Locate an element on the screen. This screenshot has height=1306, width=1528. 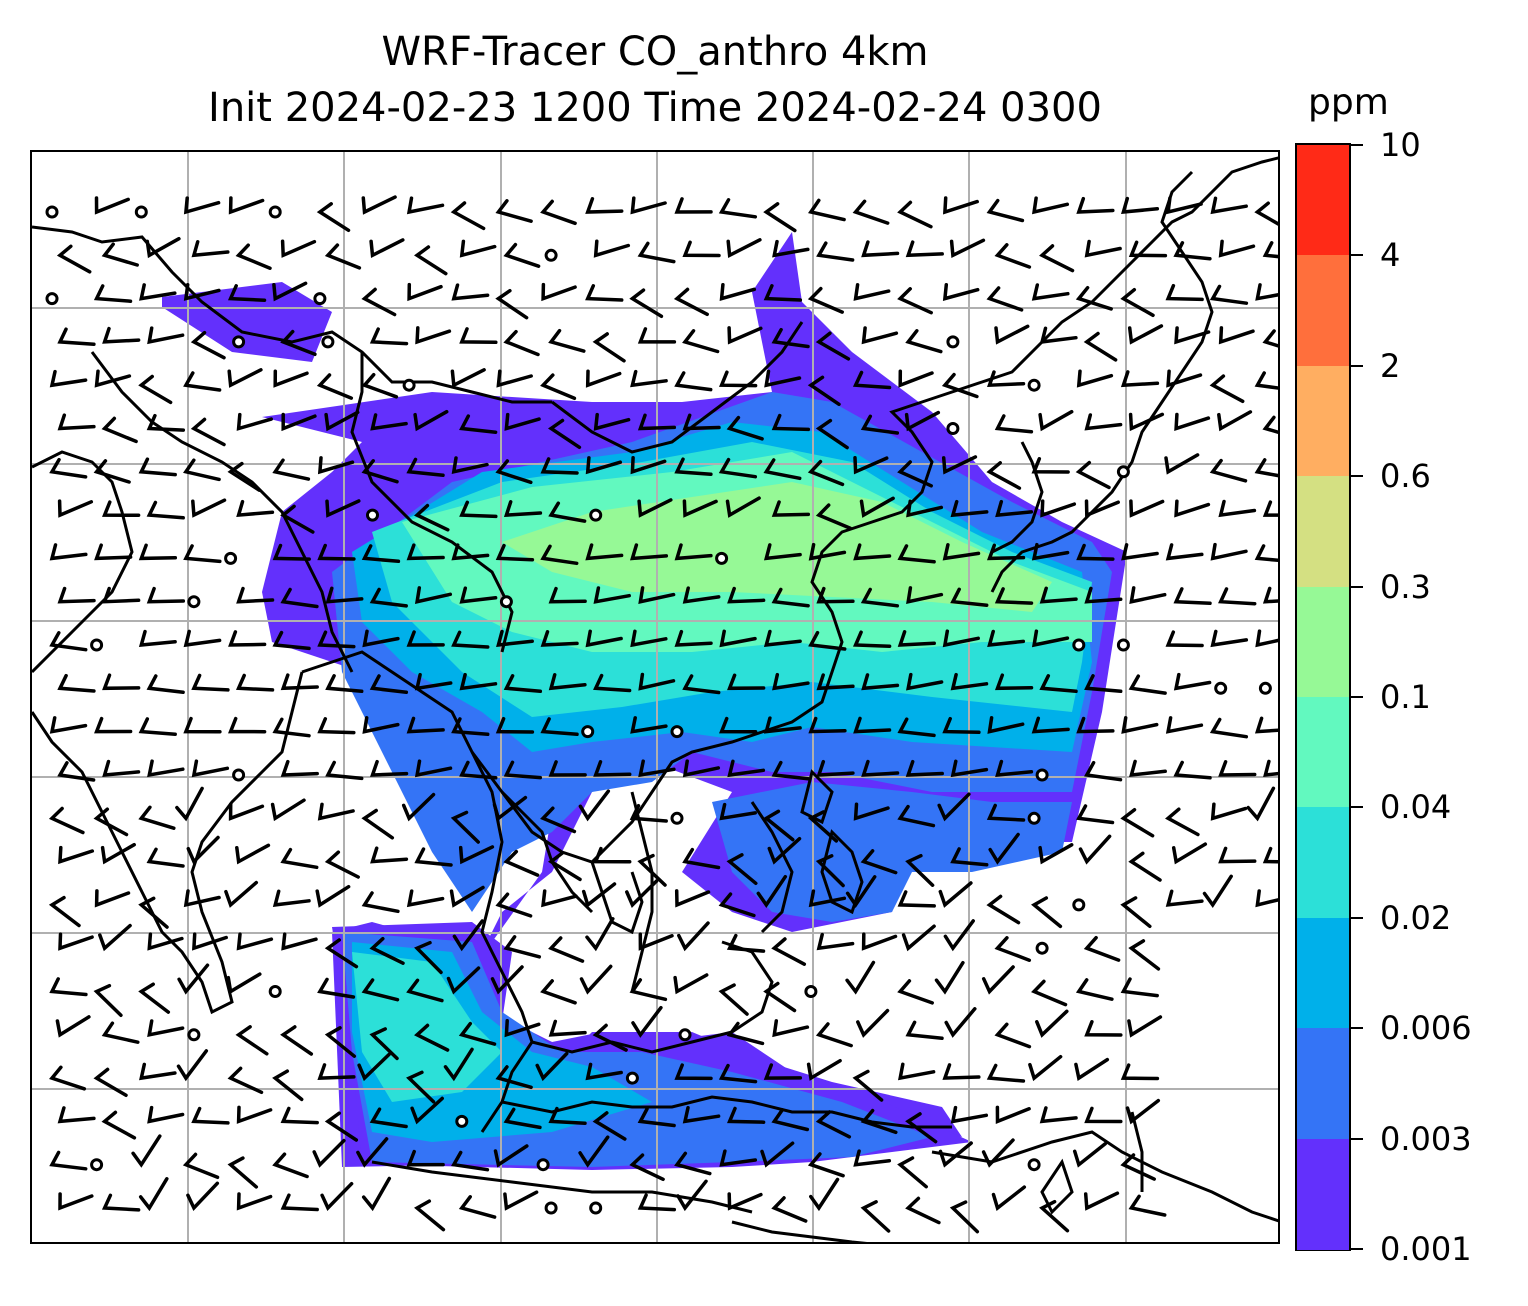
colorbar-tick-label: 0.003 is located at coordinates (1426, 1138).